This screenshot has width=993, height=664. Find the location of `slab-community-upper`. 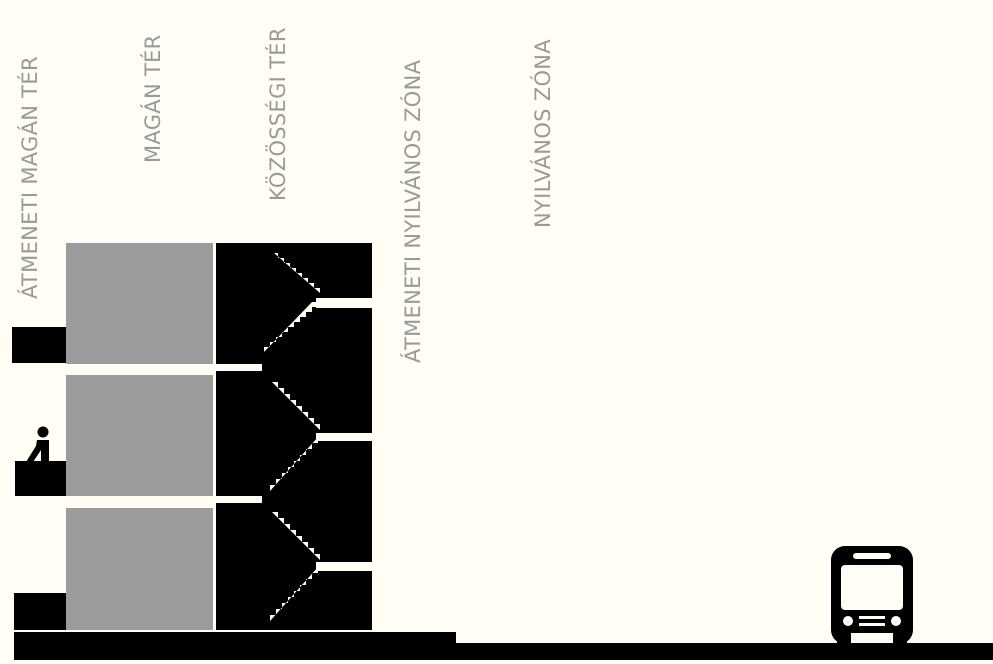

slab-community-upper is located at coordinates (344, 303).